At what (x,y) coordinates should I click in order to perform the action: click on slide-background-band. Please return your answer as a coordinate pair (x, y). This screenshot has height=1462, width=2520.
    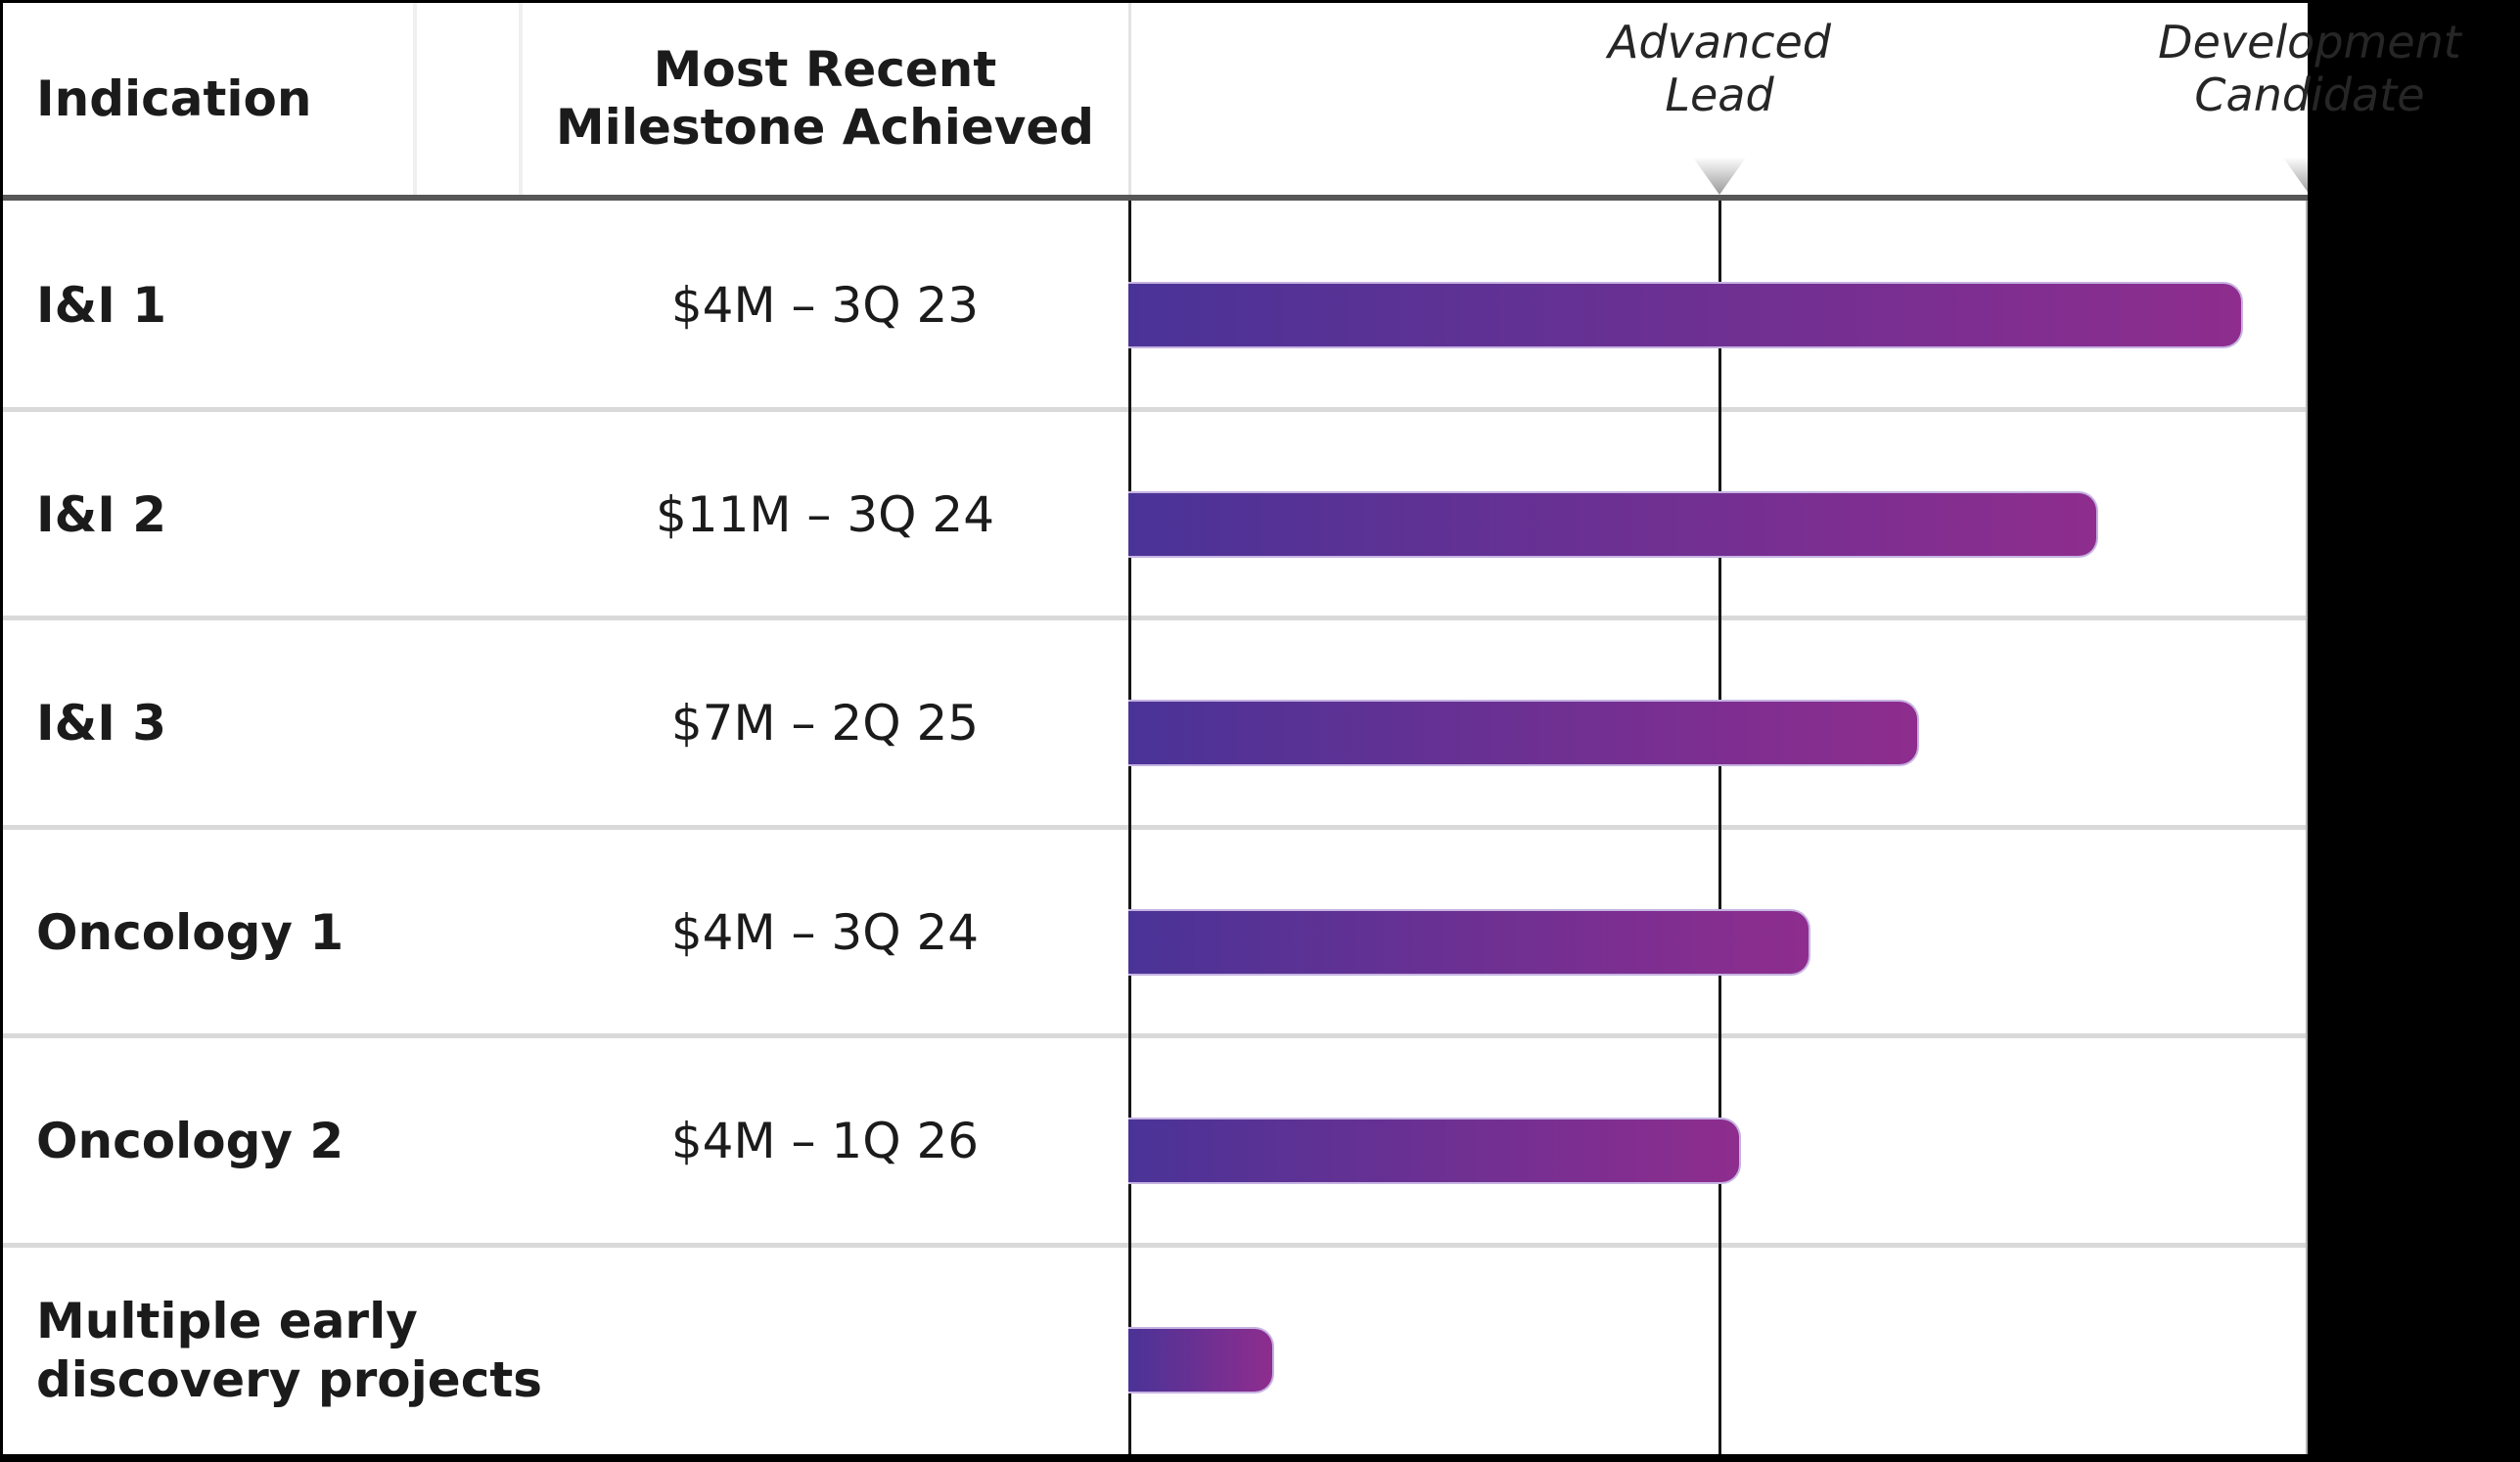
    Looking at the image, I should click on (2414, 731).